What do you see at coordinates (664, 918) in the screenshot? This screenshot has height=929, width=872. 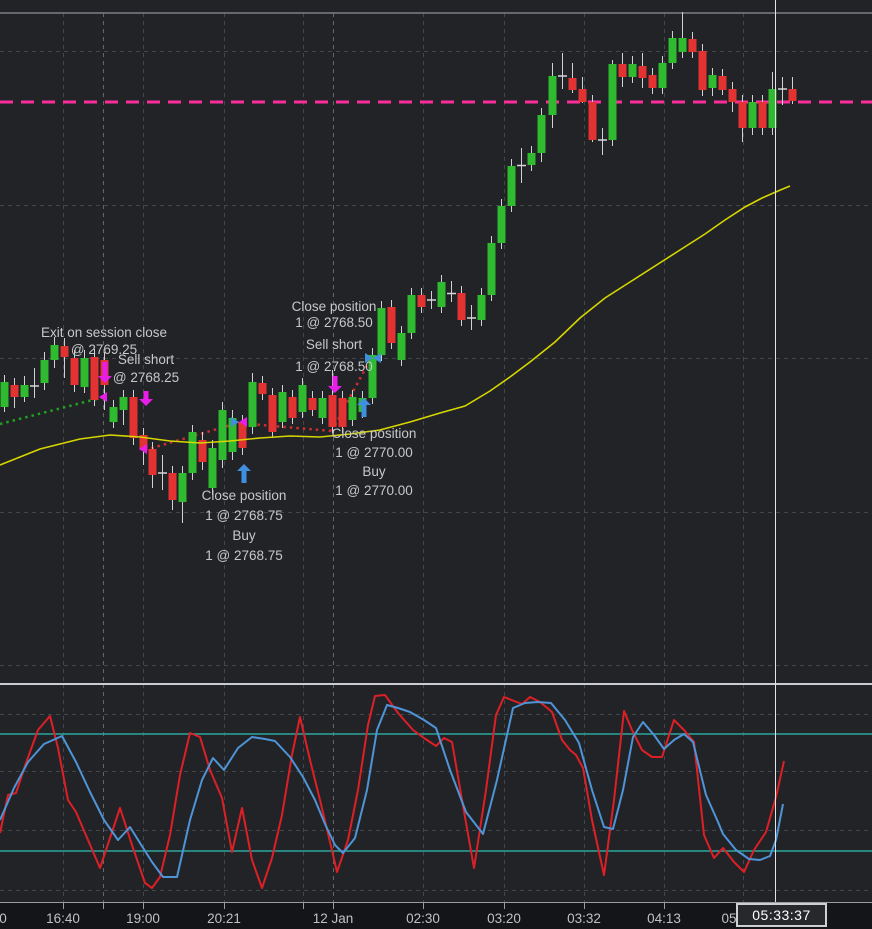 I see `axis-label: 04:13` at bounding box center [664, 918].